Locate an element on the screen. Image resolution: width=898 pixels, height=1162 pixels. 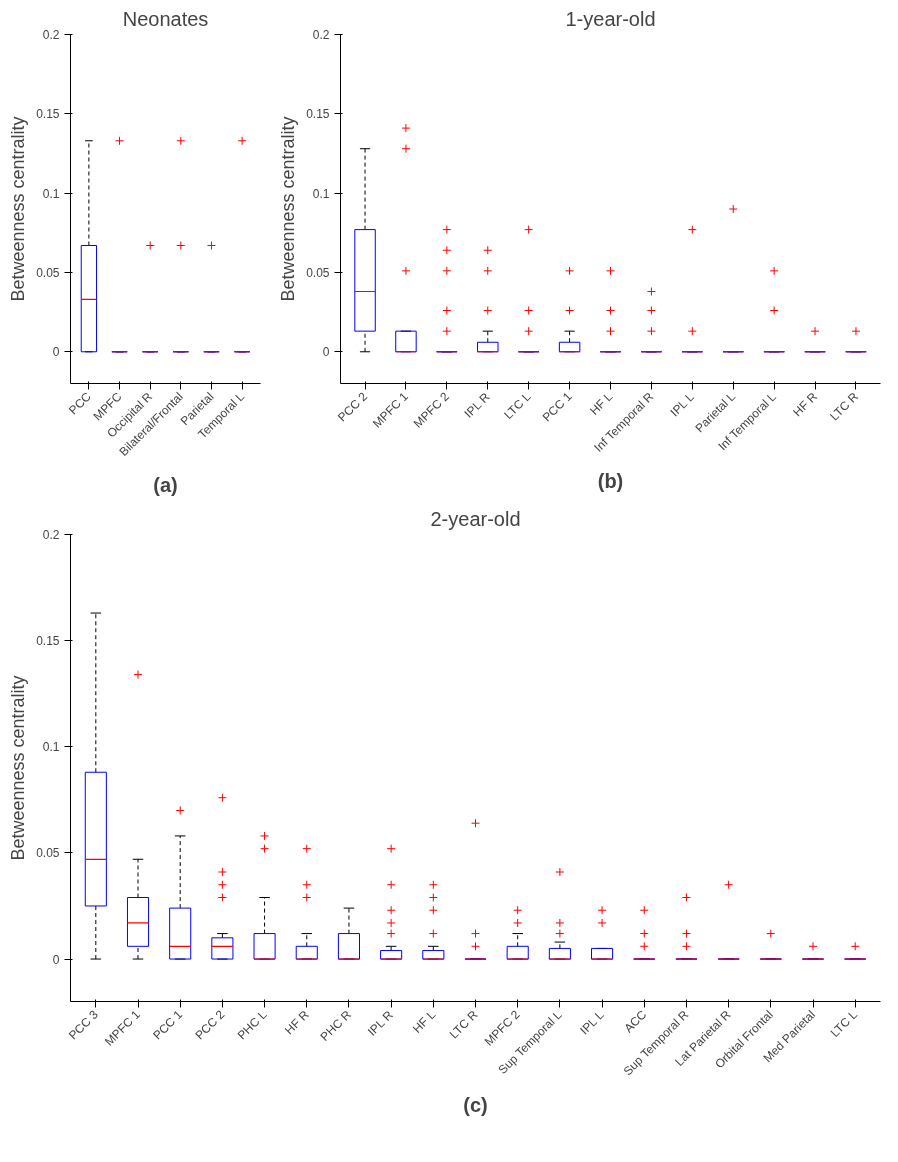
text: (b) is located at coordinates (610, 480).